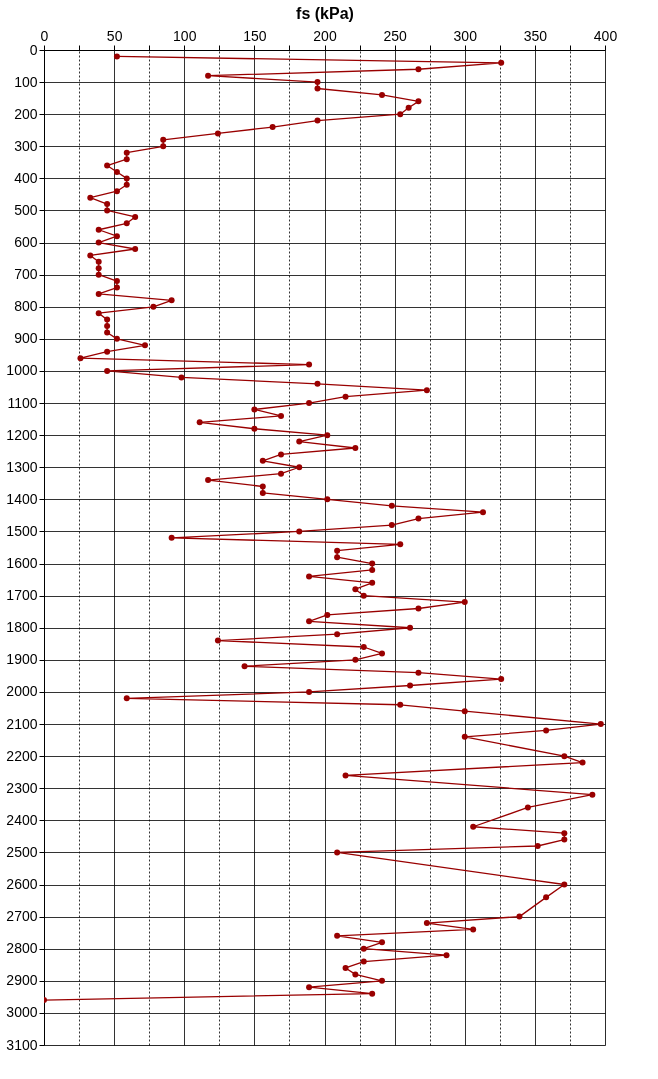 This screenshot has width=658, height=1079. What do you see at coordinates (26, 306) in the screenshot?
I see `y-tick-label: 800` at bounding box center [26, 306].